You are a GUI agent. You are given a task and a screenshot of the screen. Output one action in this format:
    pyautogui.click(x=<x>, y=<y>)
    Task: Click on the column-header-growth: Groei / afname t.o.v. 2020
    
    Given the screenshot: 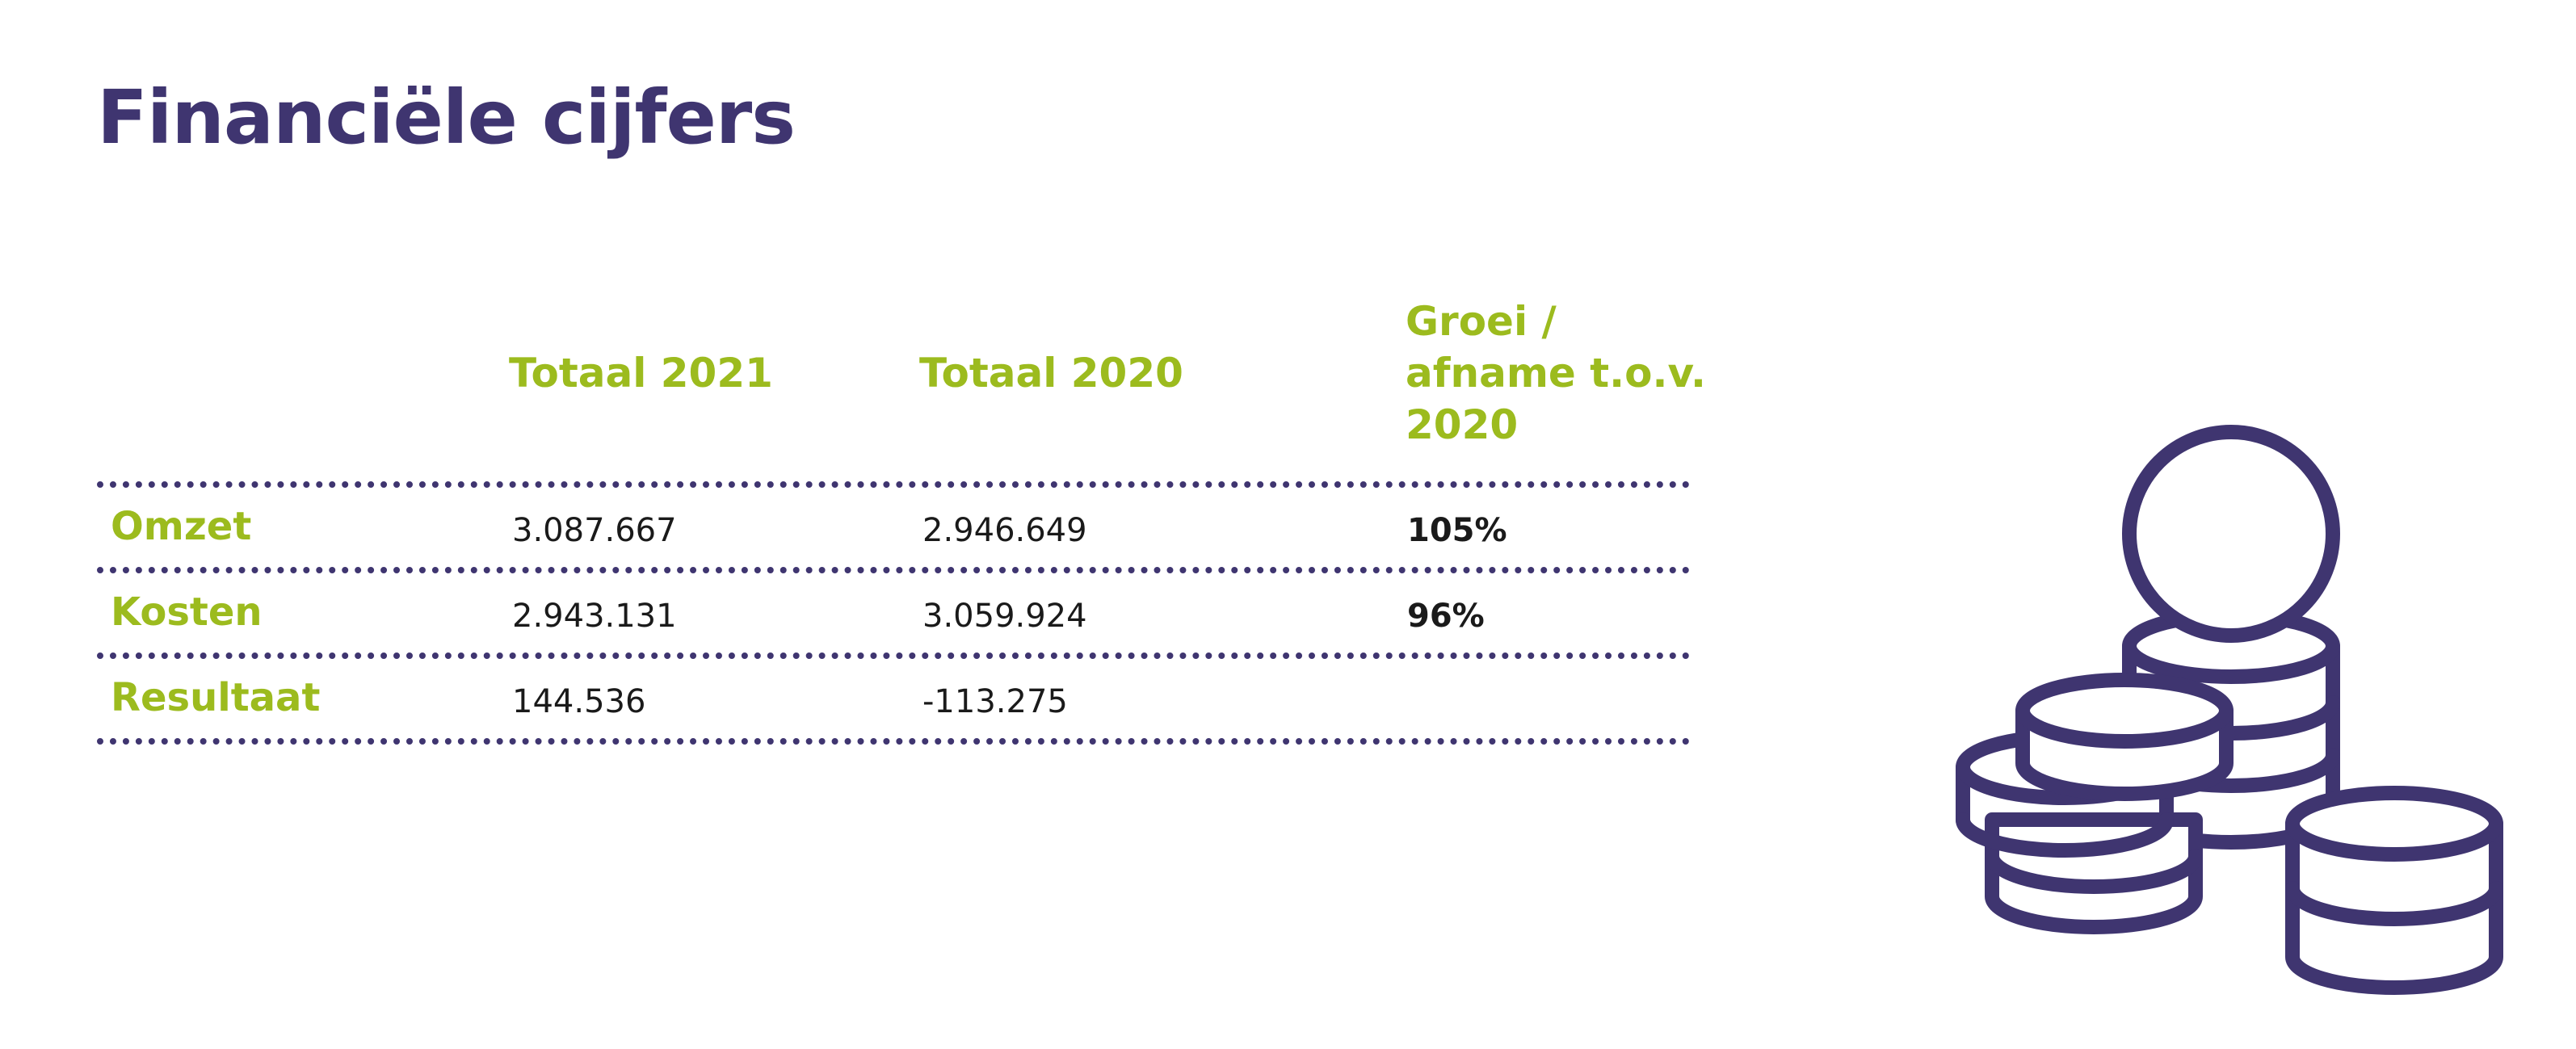 What is the action you would take?
    pyautogui.click(x=1556, y=373)
    